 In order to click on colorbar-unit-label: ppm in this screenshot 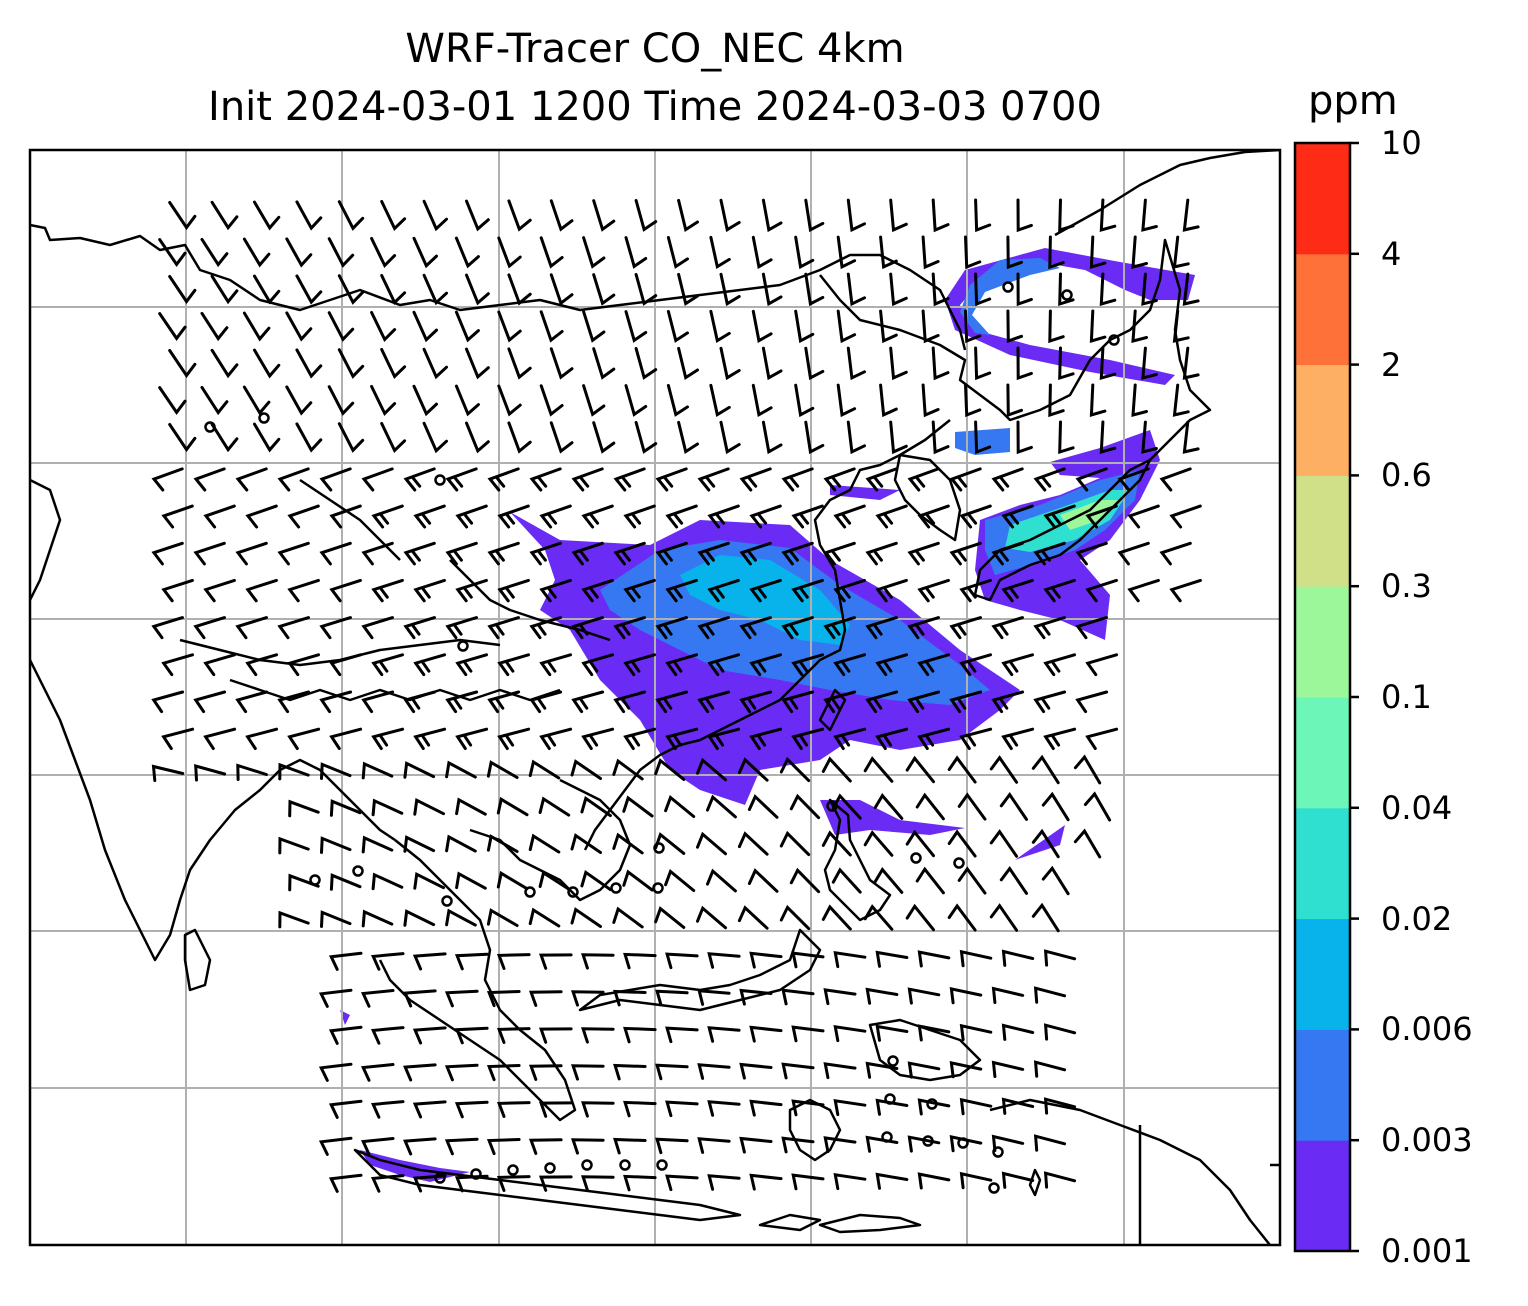, I will do `click(1353, 101)`.